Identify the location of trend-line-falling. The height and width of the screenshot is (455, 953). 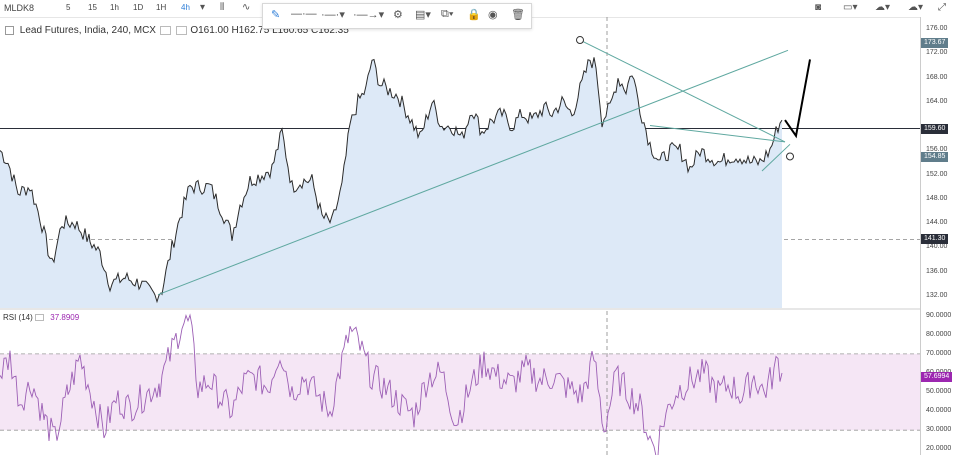
(682, 91).